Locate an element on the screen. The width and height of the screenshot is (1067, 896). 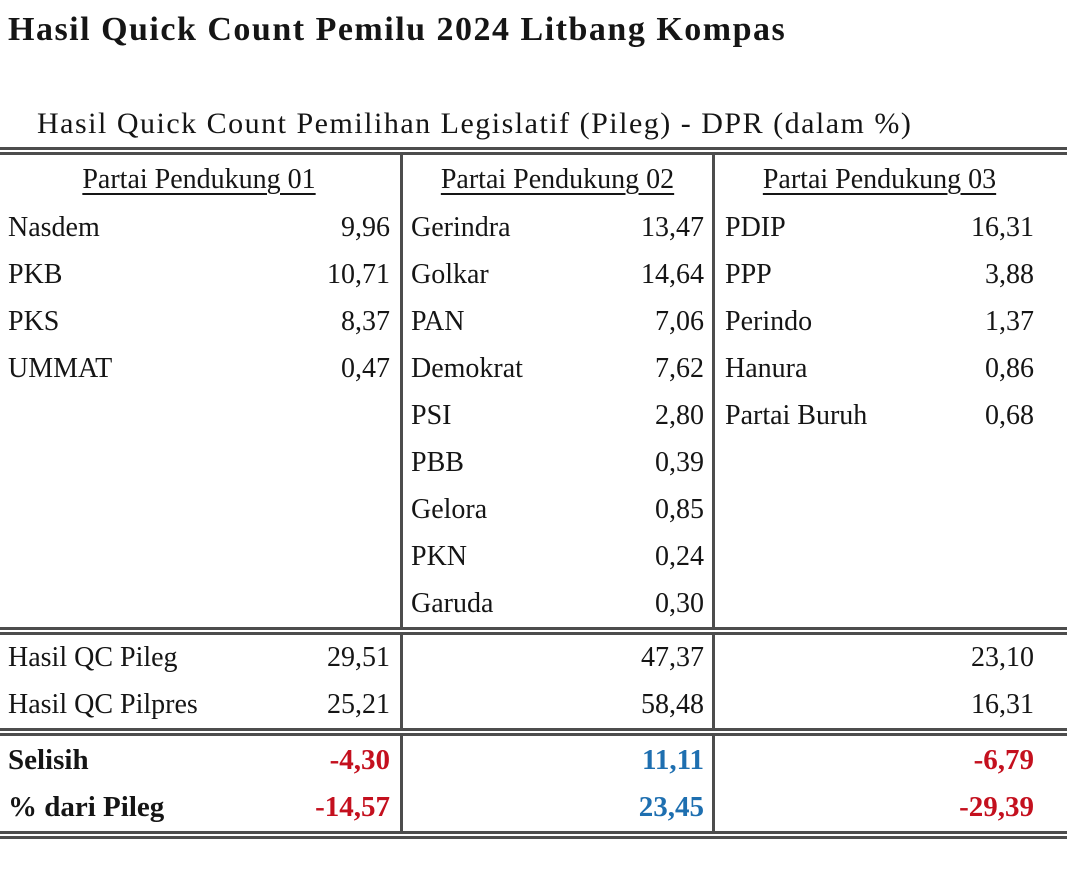
party-name: Nasdem is located at coordinates (54, 227).